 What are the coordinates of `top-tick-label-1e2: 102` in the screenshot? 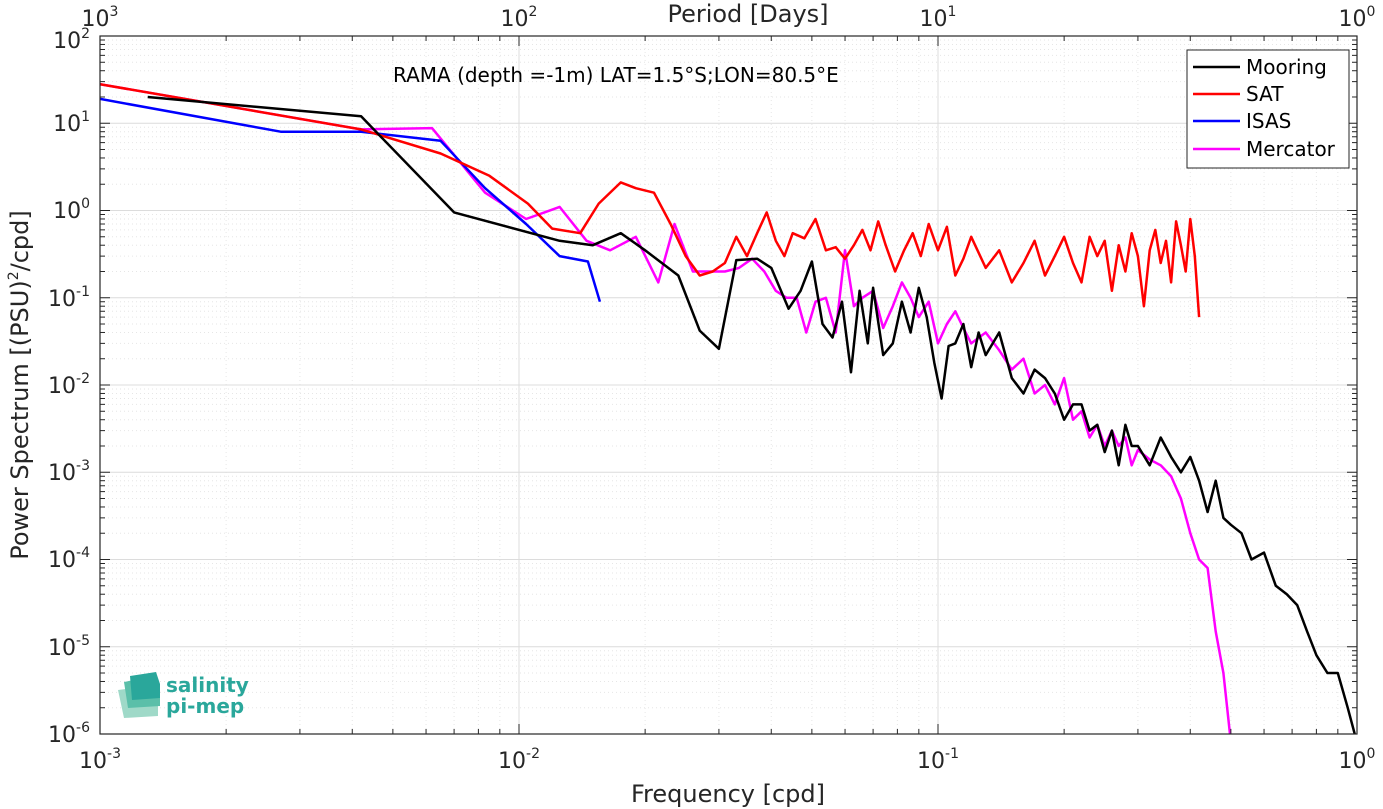 It's located at (519, 18).